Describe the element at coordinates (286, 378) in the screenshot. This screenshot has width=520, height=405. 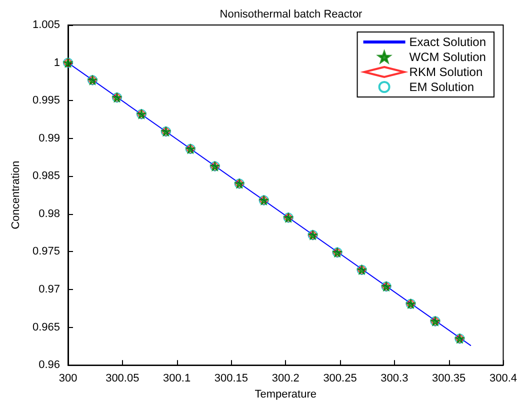
I see `x-tick-label: 300.2` at that location.